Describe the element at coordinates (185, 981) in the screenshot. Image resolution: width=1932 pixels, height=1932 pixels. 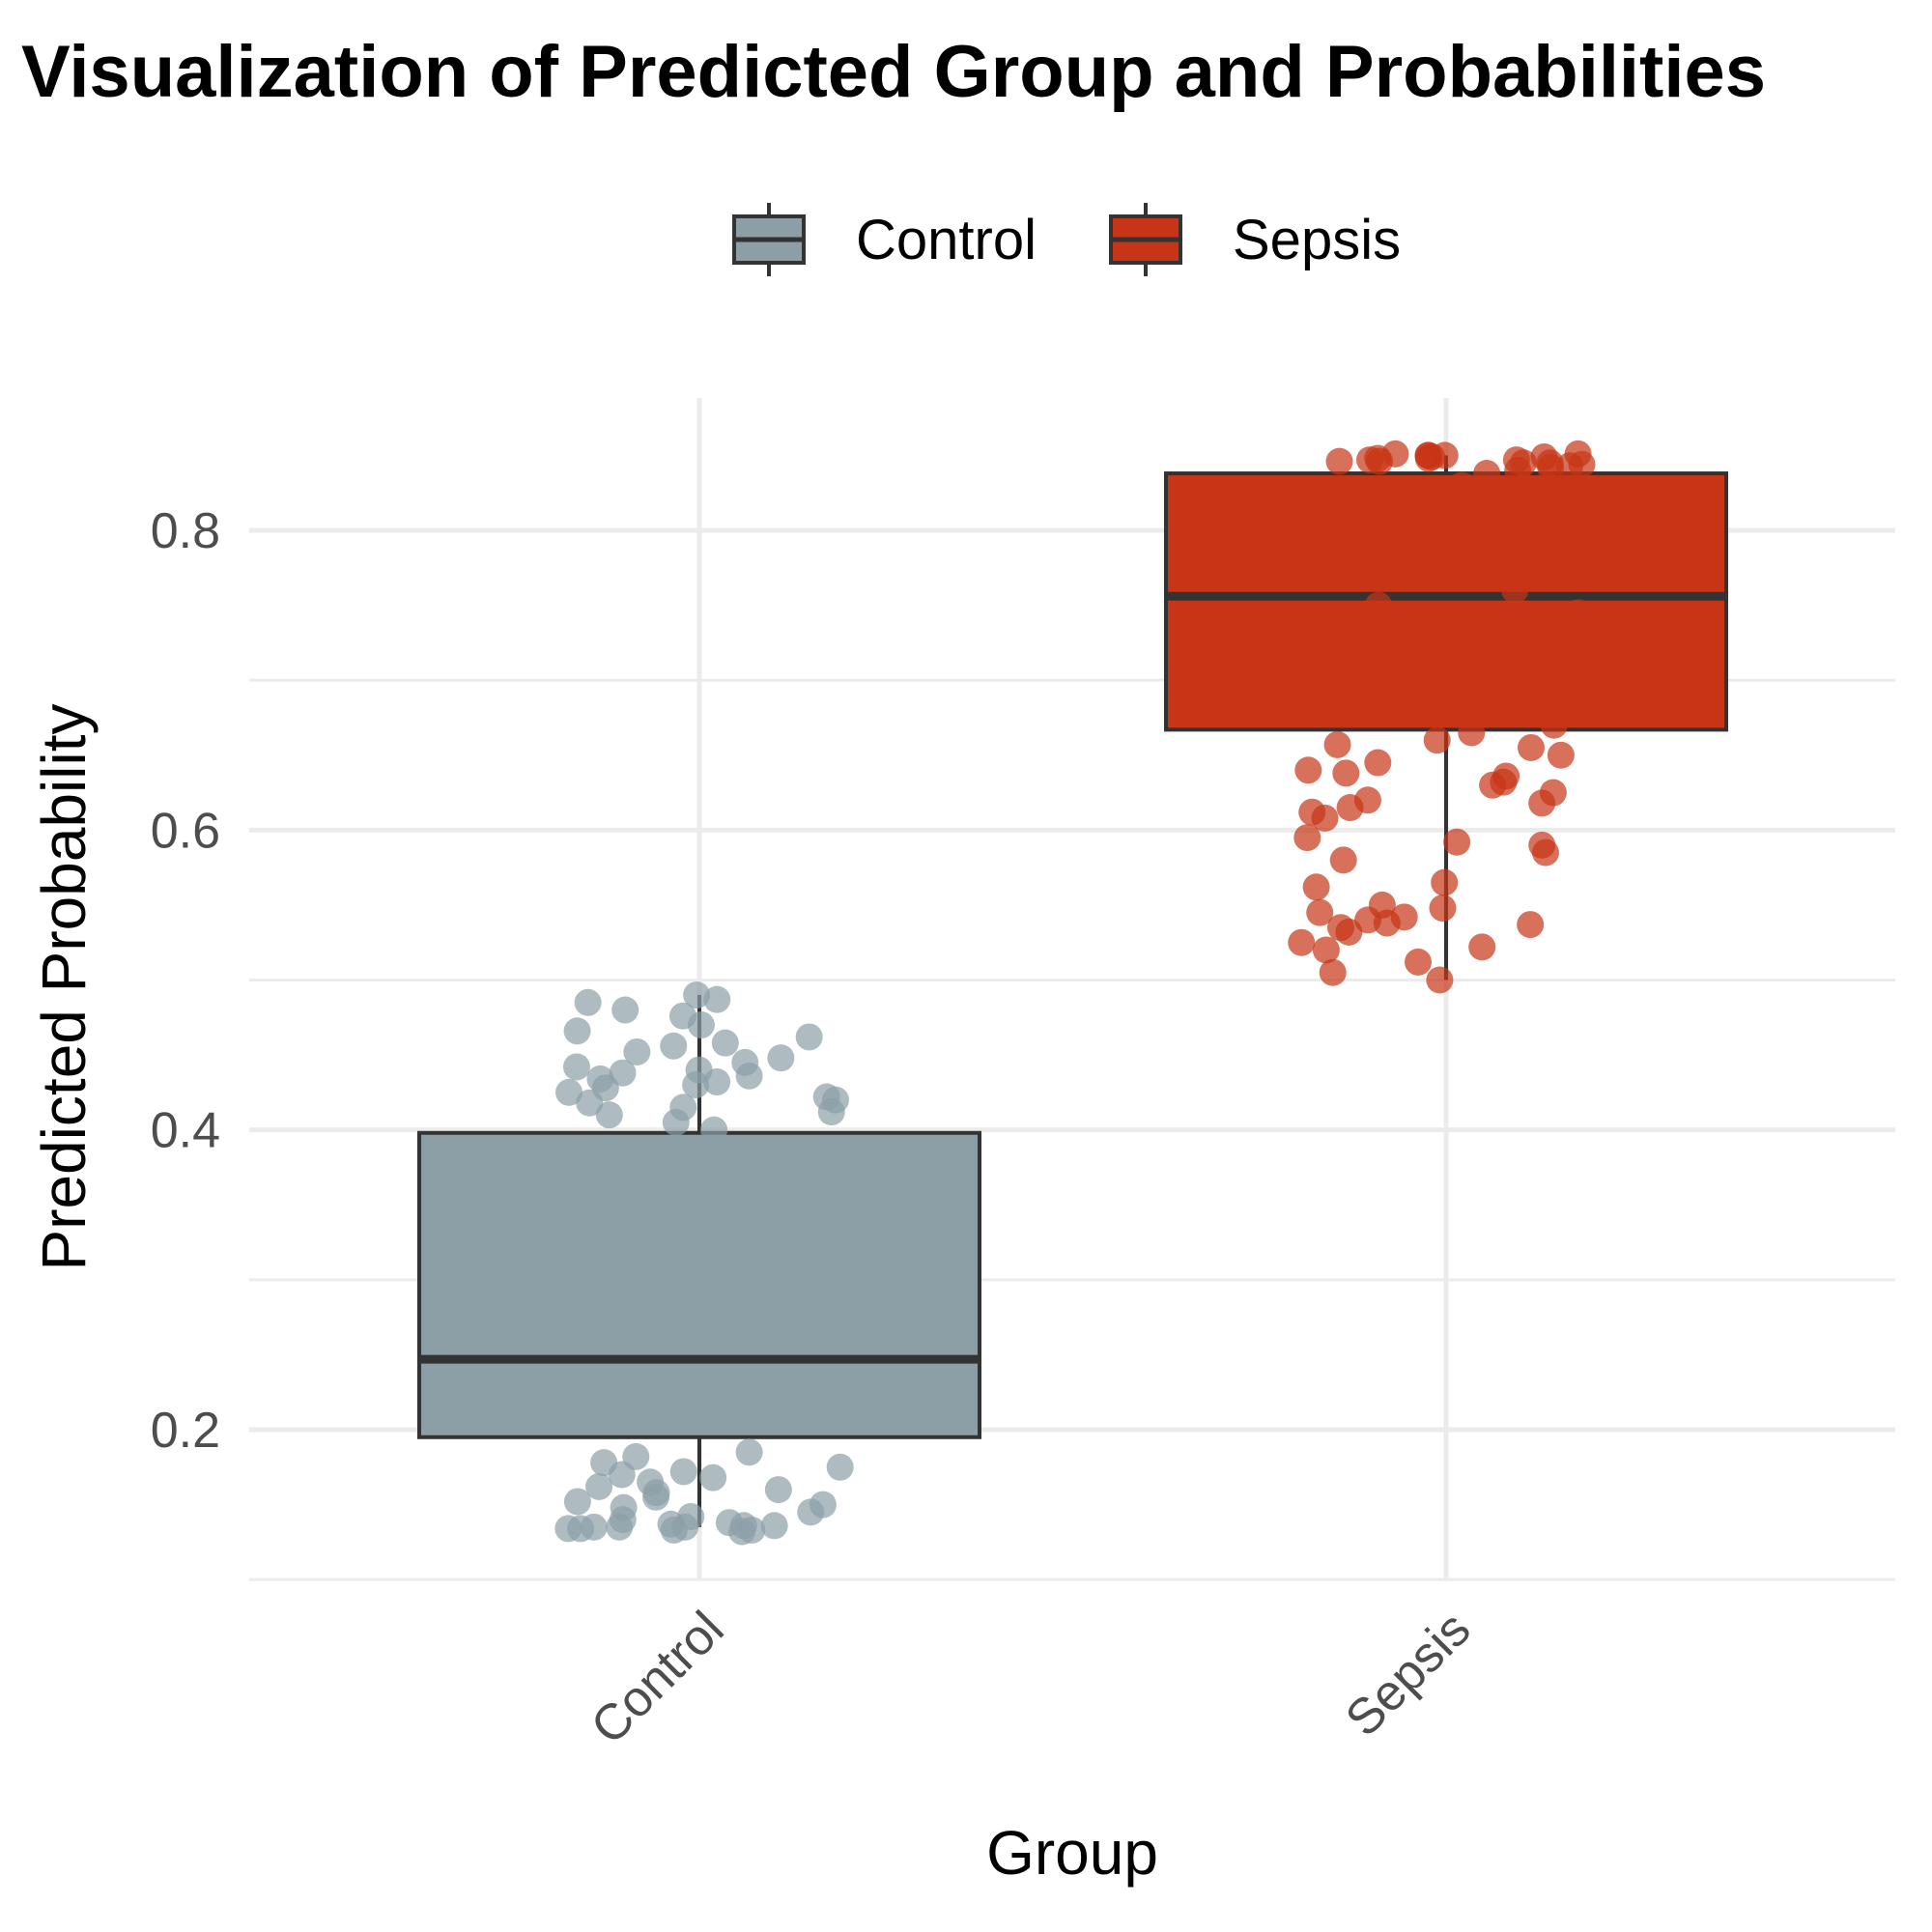
I see `y-axis-ticks: 0.2 0.4 0.6 0.8` at that location.